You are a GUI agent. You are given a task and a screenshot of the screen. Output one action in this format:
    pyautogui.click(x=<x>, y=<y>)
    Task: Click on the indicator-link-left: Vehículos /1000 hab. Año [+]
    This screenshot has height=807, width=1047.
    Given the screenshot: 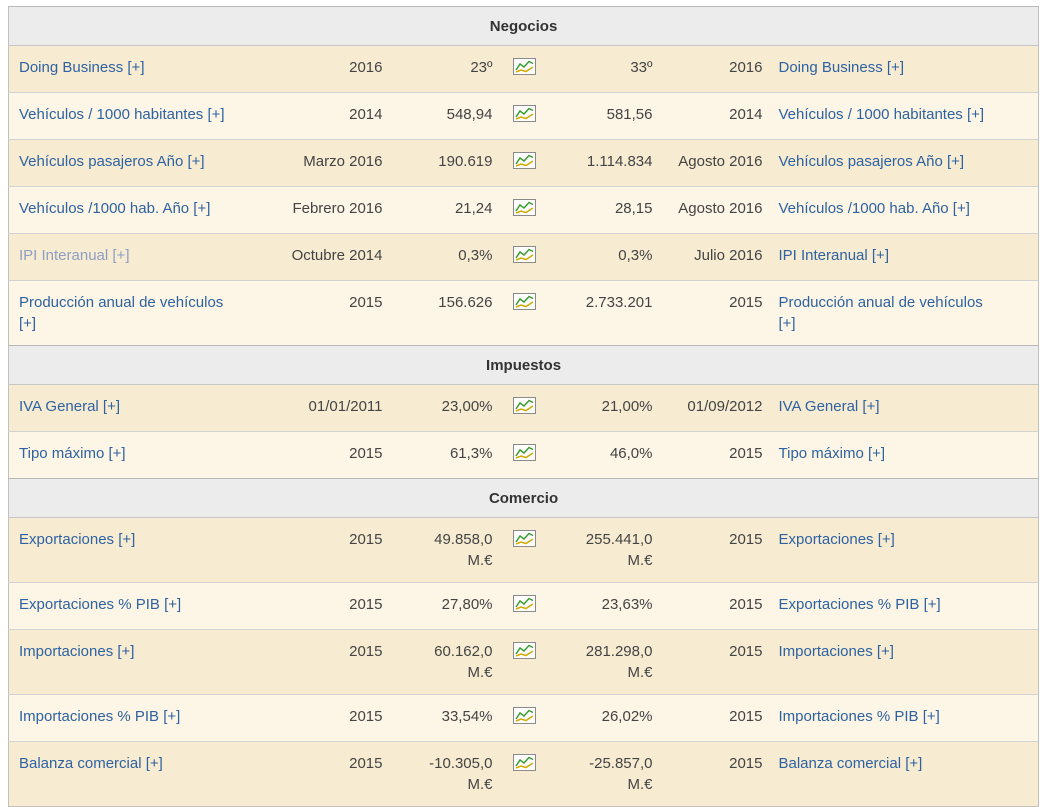 What is the action you would take?
    pyautogui.click(x=115, y=208)
    